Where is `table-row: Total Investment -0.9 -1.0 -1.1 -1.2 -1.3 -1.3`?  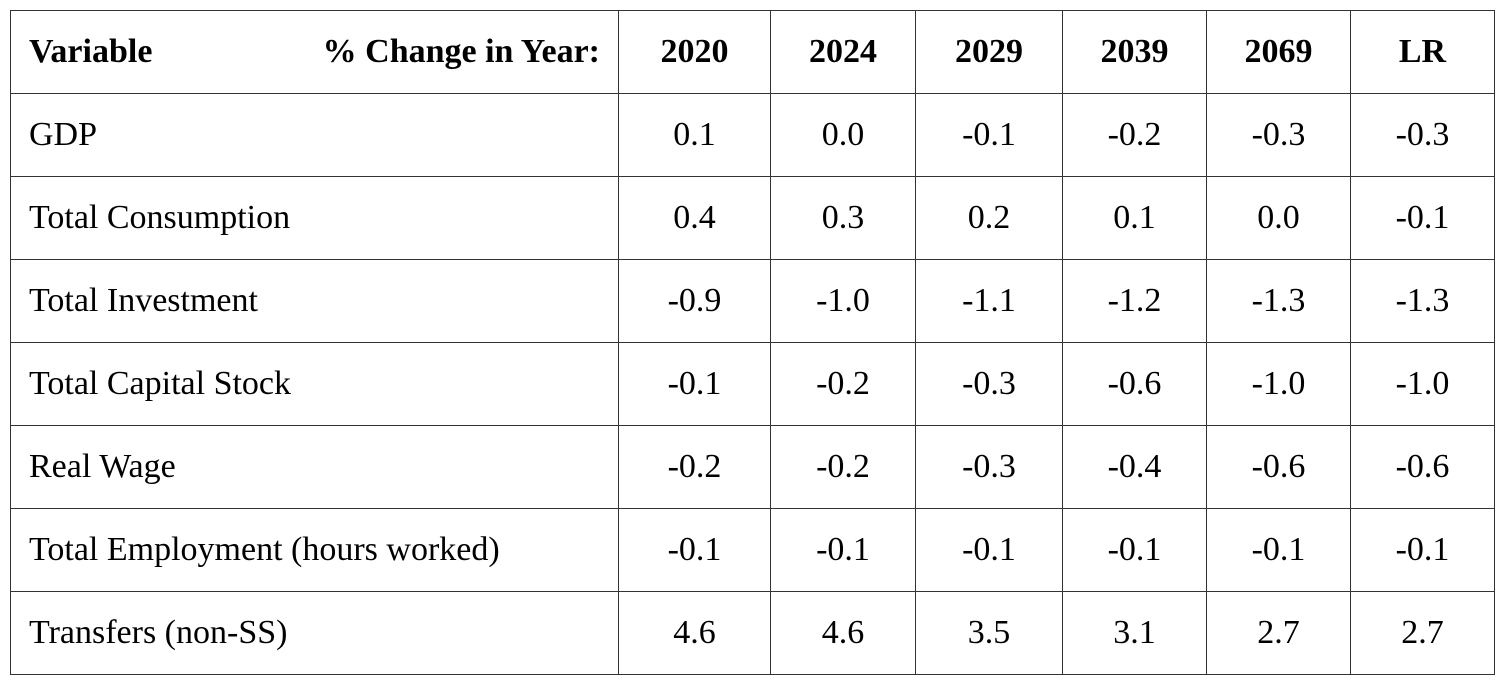 table-row: Total Investment -0.9 -1.0 -1.1 -1.2 -1.3 -1.3 is located at coordinates (752, 301).